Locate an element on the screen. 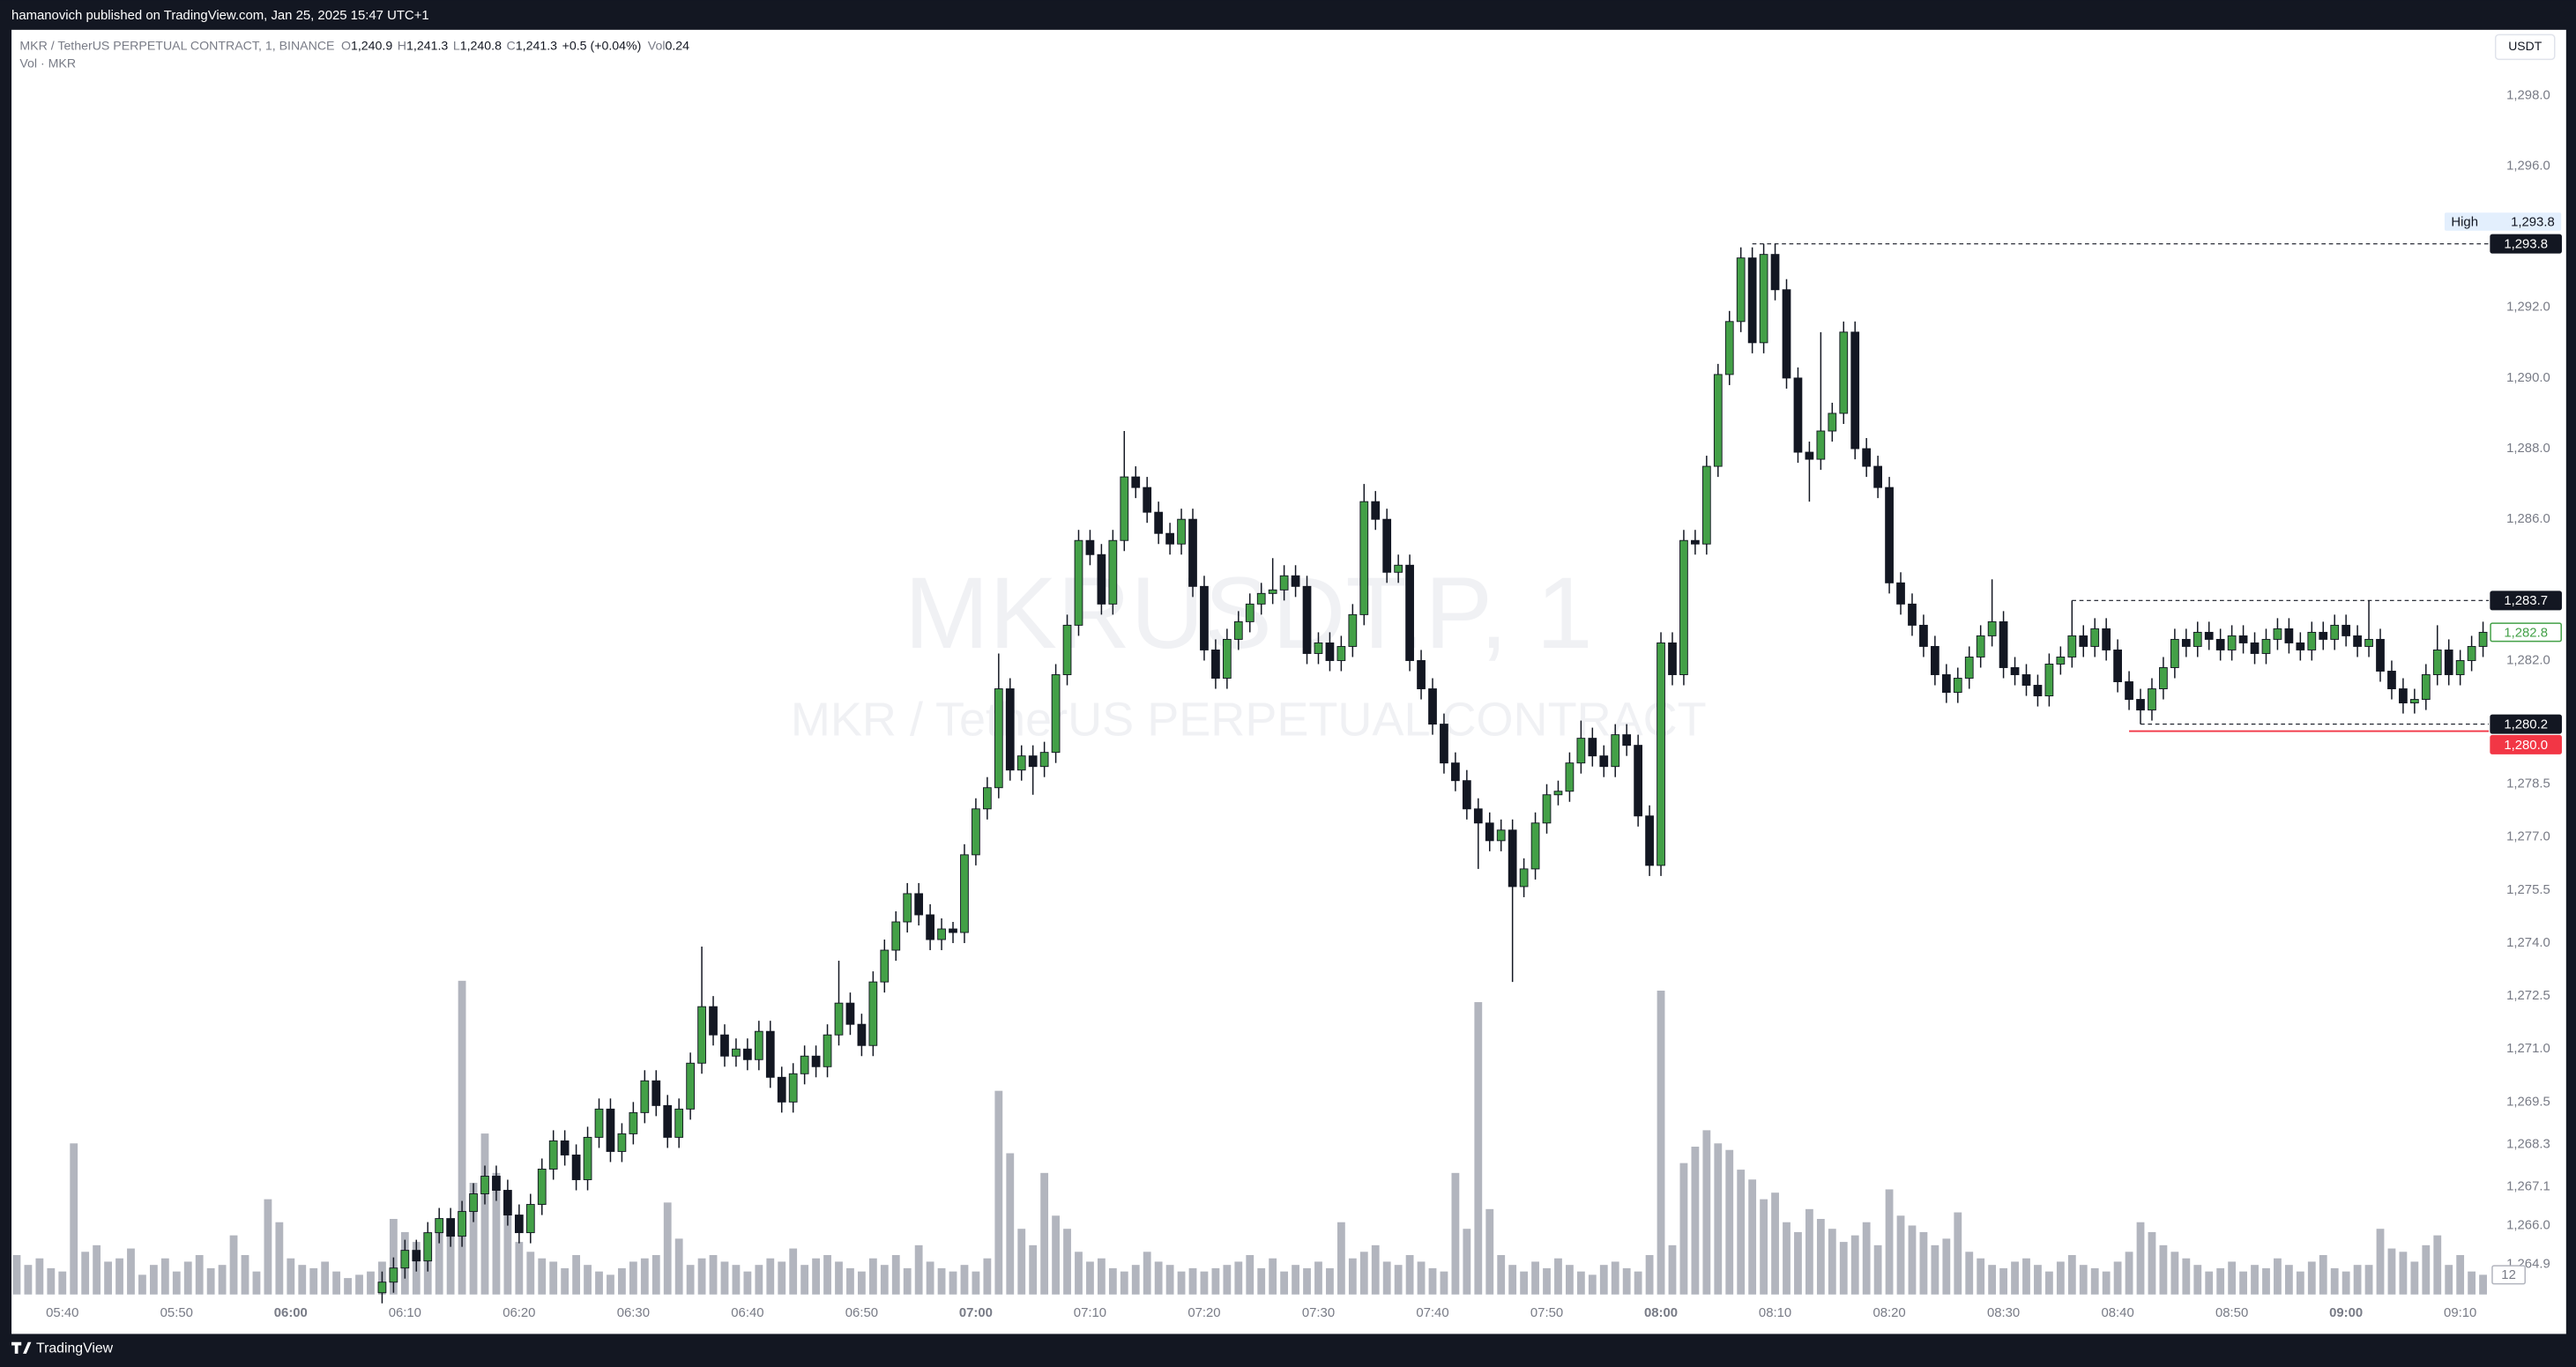 The width and height of the screenshot is (2576, 1367). legend-key: H is located at coordinates (402, 46).